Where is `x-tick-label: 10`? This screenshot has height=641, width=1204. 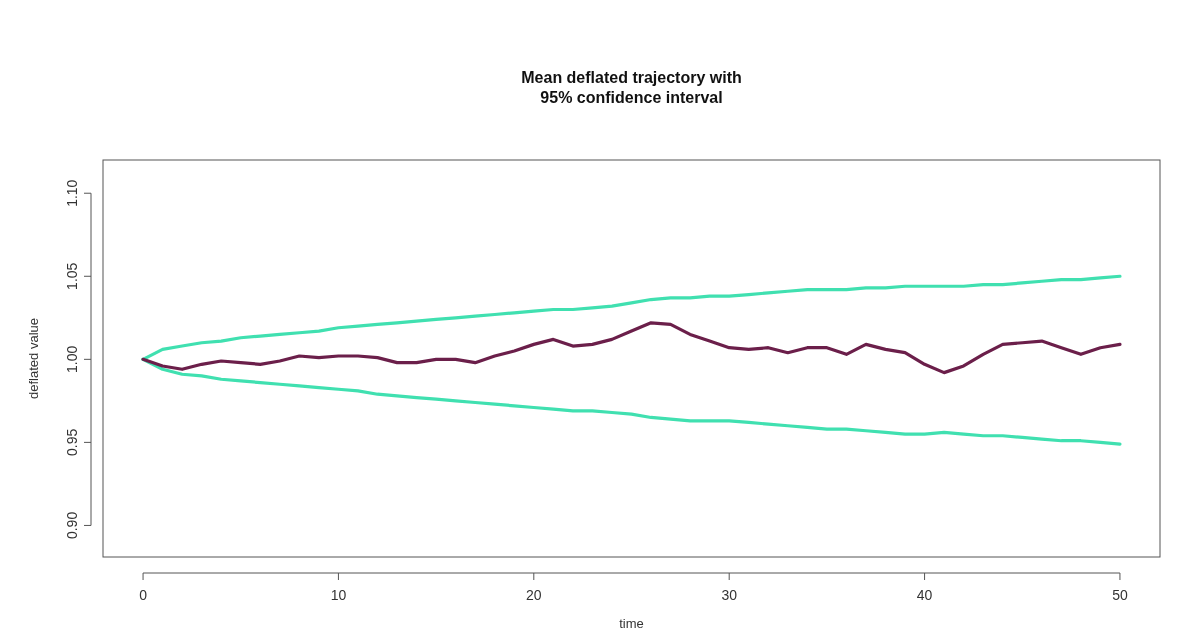
x-tick-label: 10 is located at coordinates (338, 595).